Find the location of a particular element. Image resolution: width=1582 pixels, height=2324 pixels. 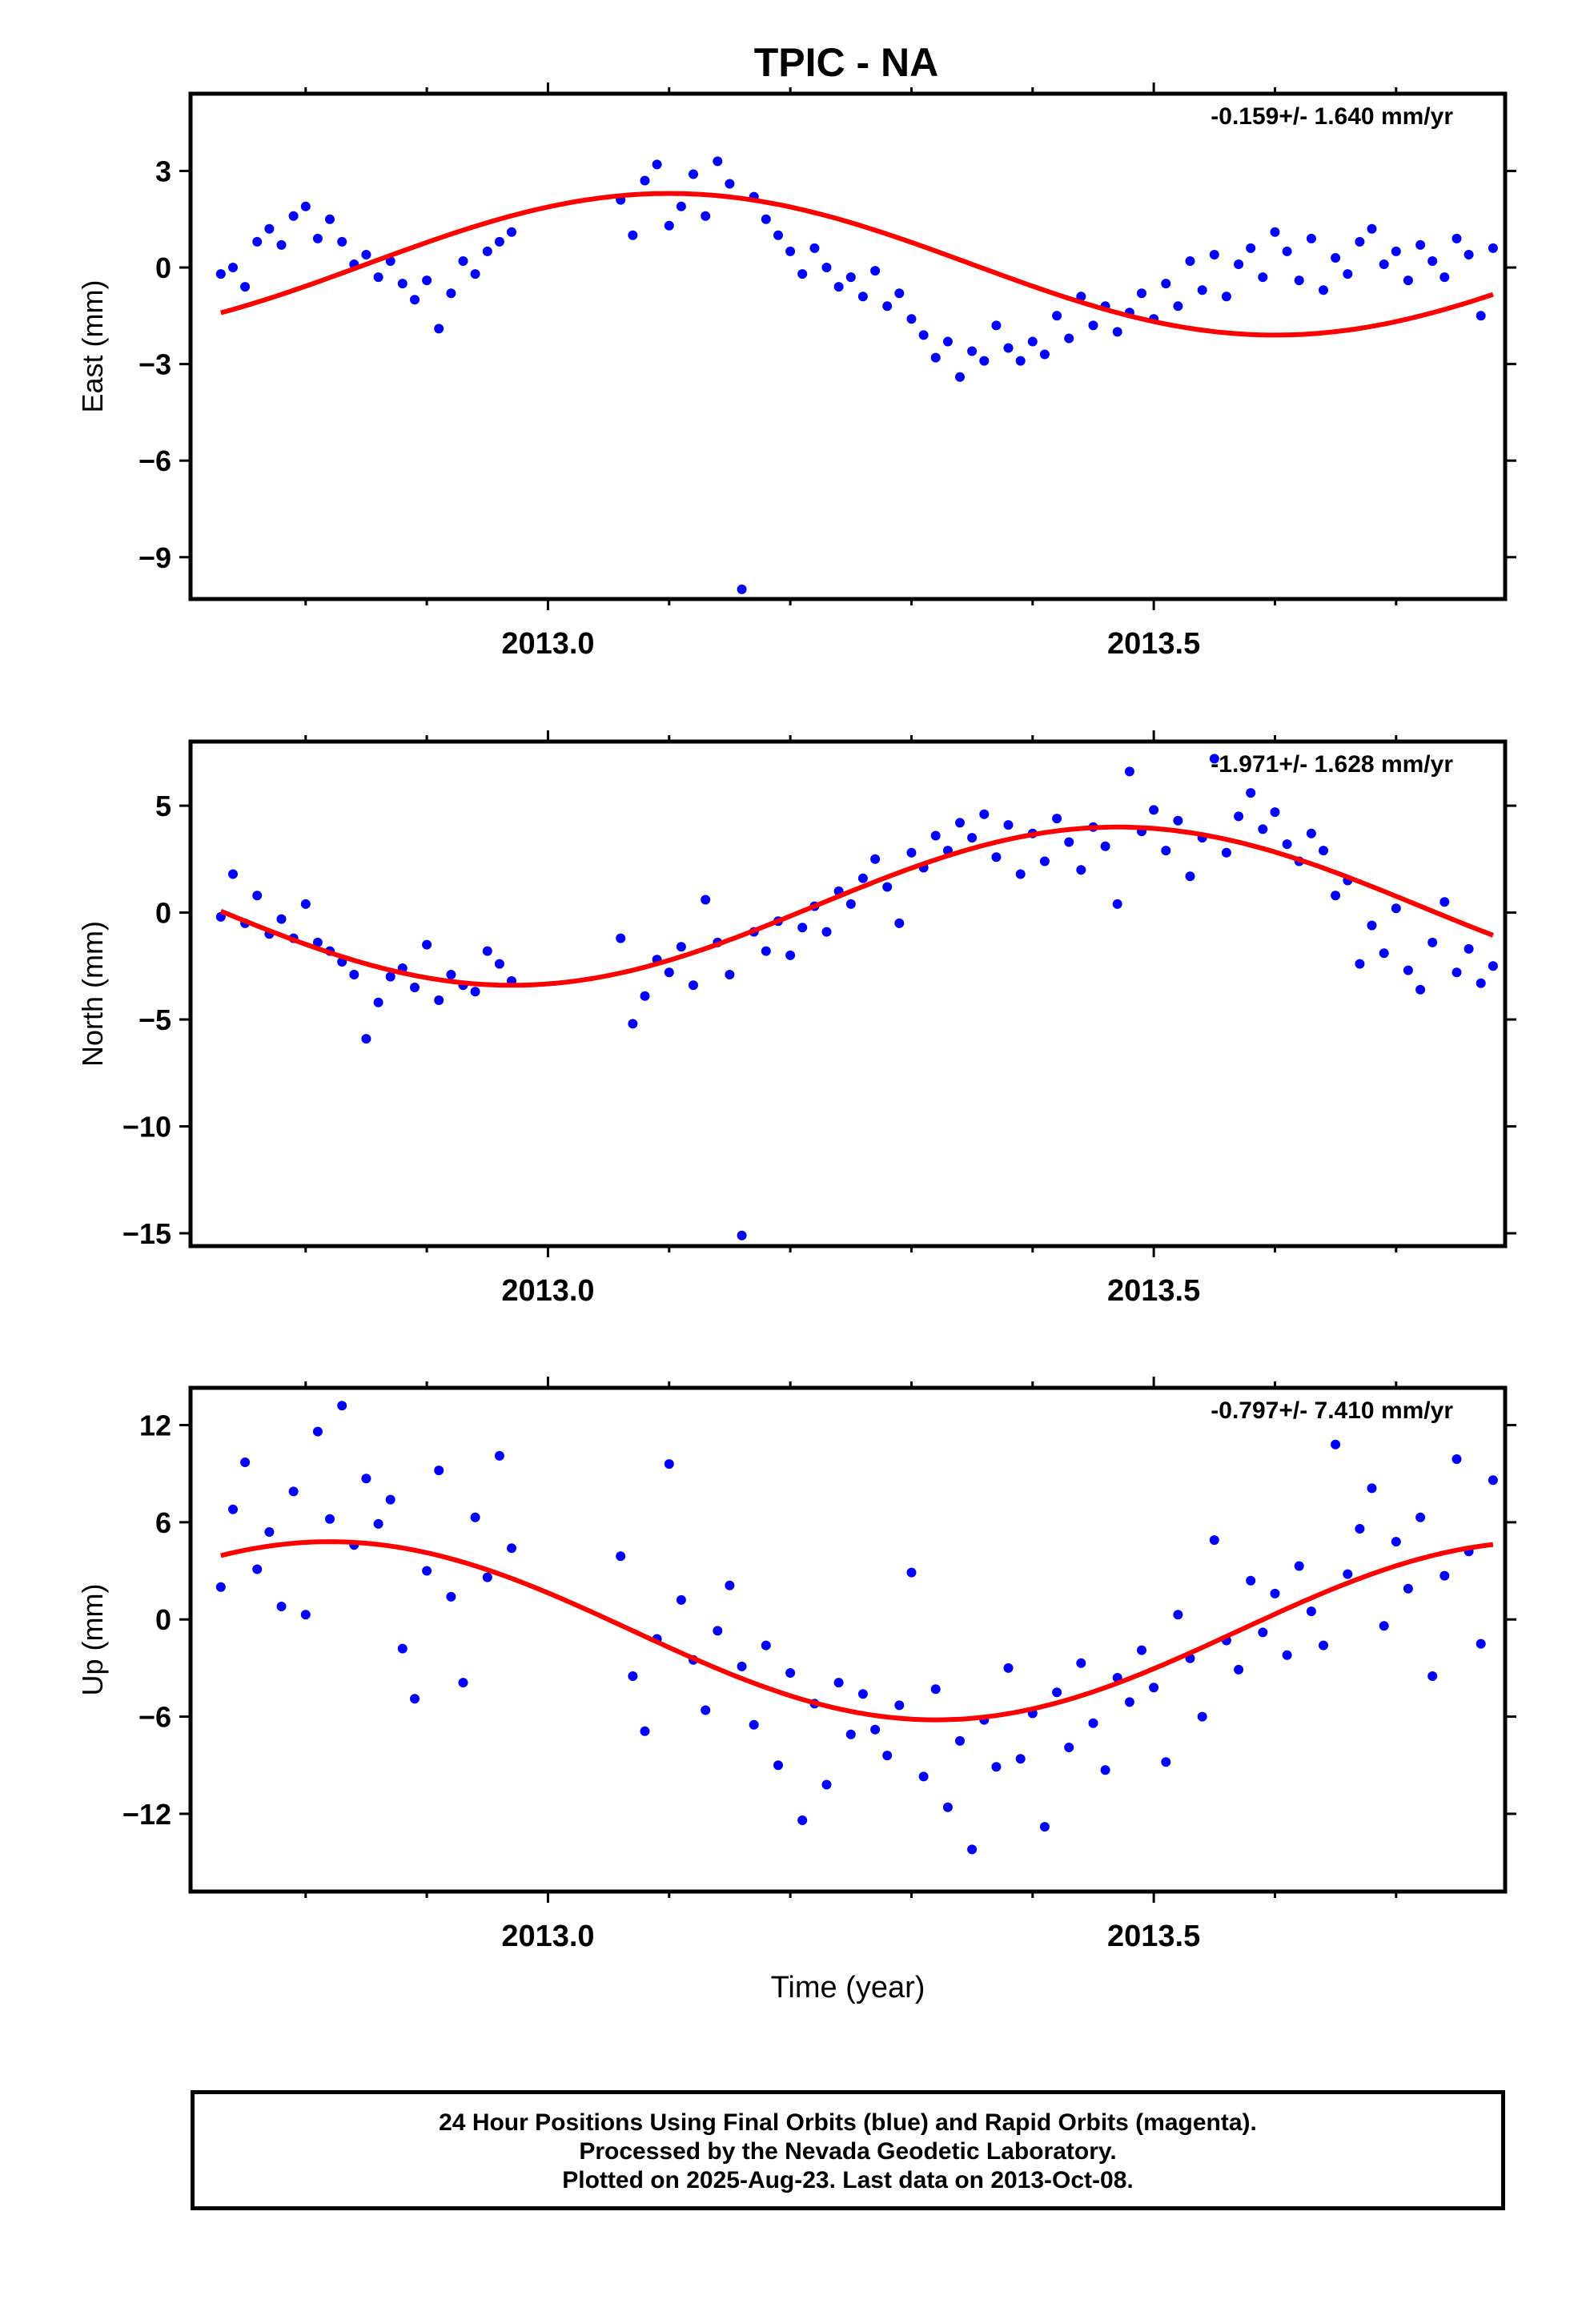

up-y-tick-label: 6 is located at coordinates (163, 1522).